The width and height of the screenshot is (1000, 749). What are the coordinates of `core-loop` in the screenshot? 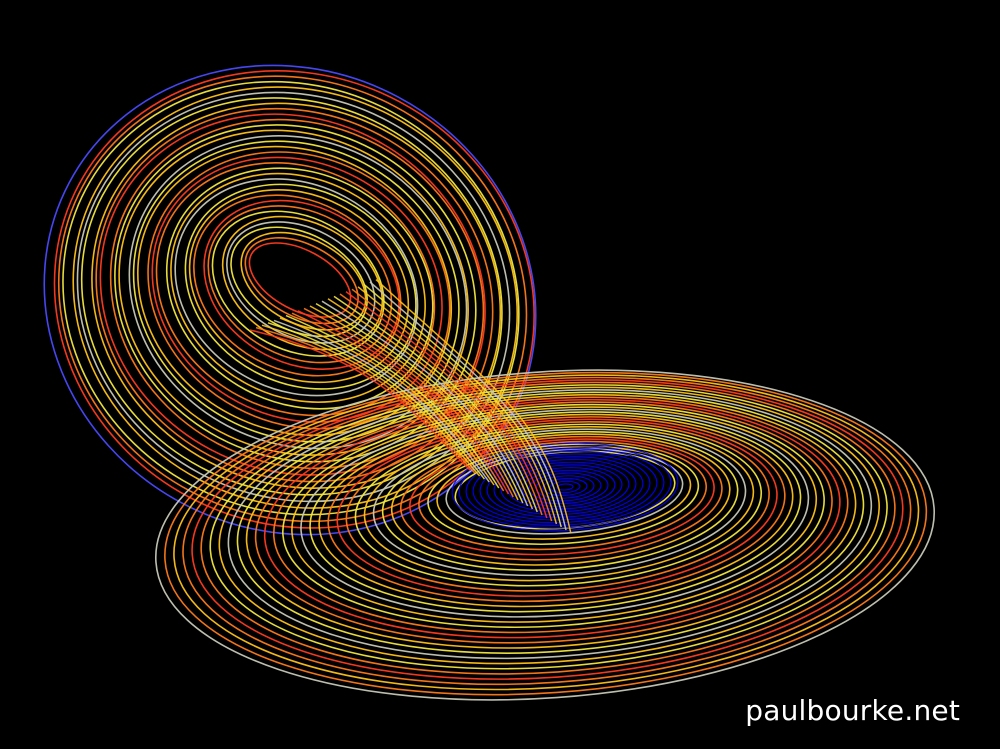 It's located at (565, 487).